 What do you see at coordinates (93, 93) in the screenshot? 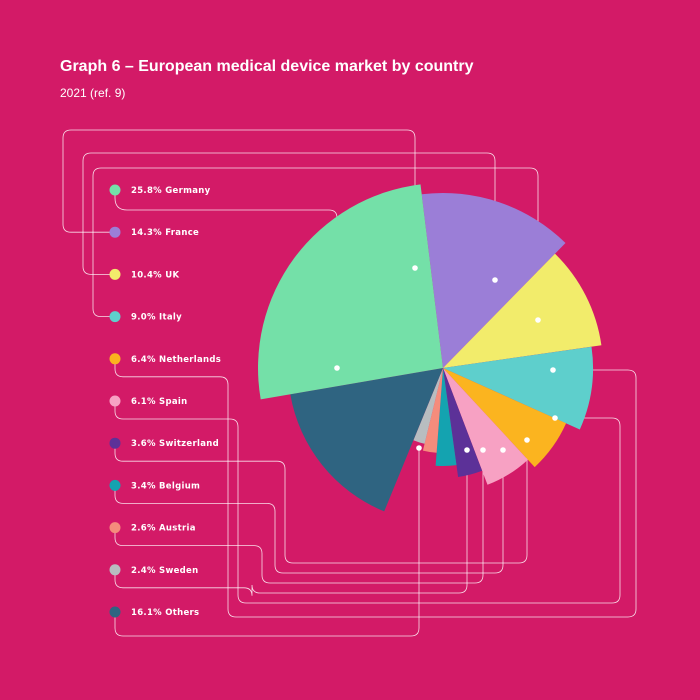
I see `chart-subtitle: 2021 (ref. 9)` at bounding box center [93, 93].